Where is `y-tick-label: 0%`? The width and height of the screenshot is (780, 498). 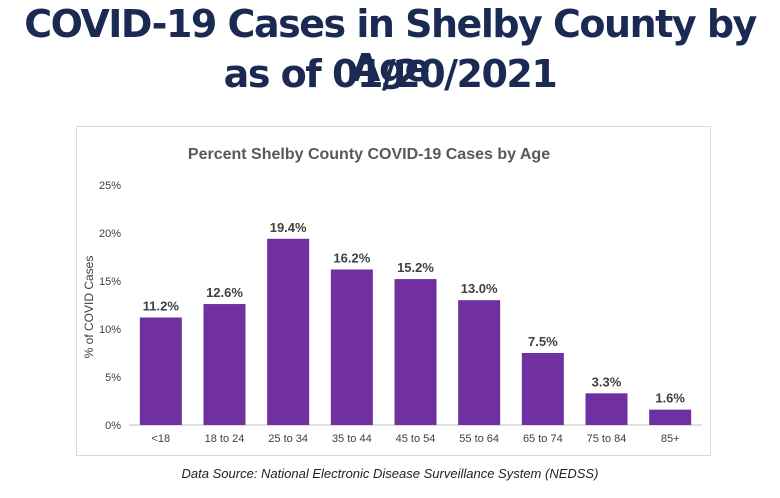 y-tick-label: 0% is located at coordinates (113, 426).